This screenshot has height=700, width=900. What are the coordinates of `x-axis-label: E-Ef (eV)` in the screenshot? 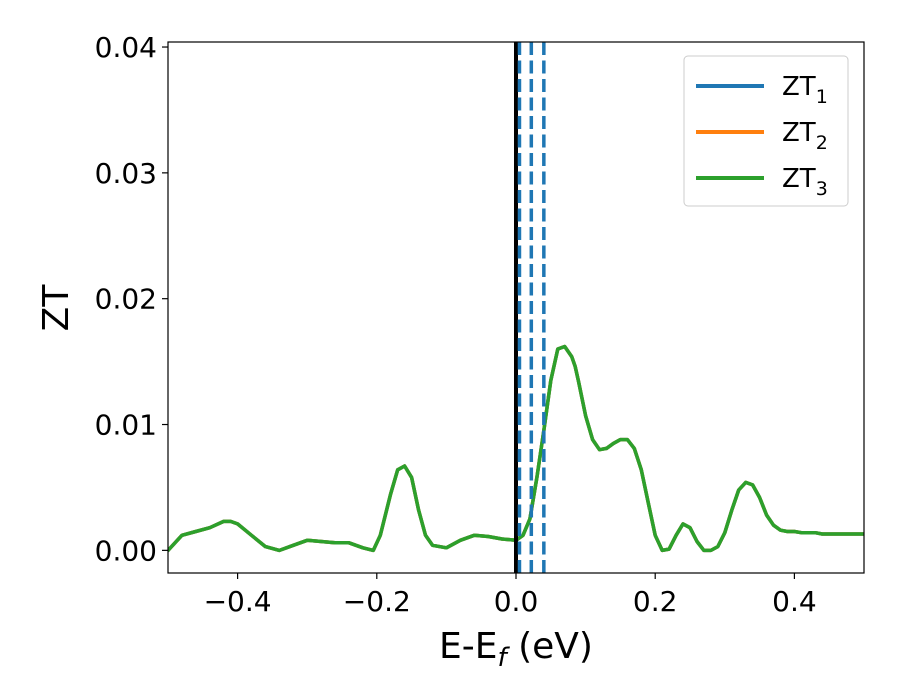 It's located at (516, 649).